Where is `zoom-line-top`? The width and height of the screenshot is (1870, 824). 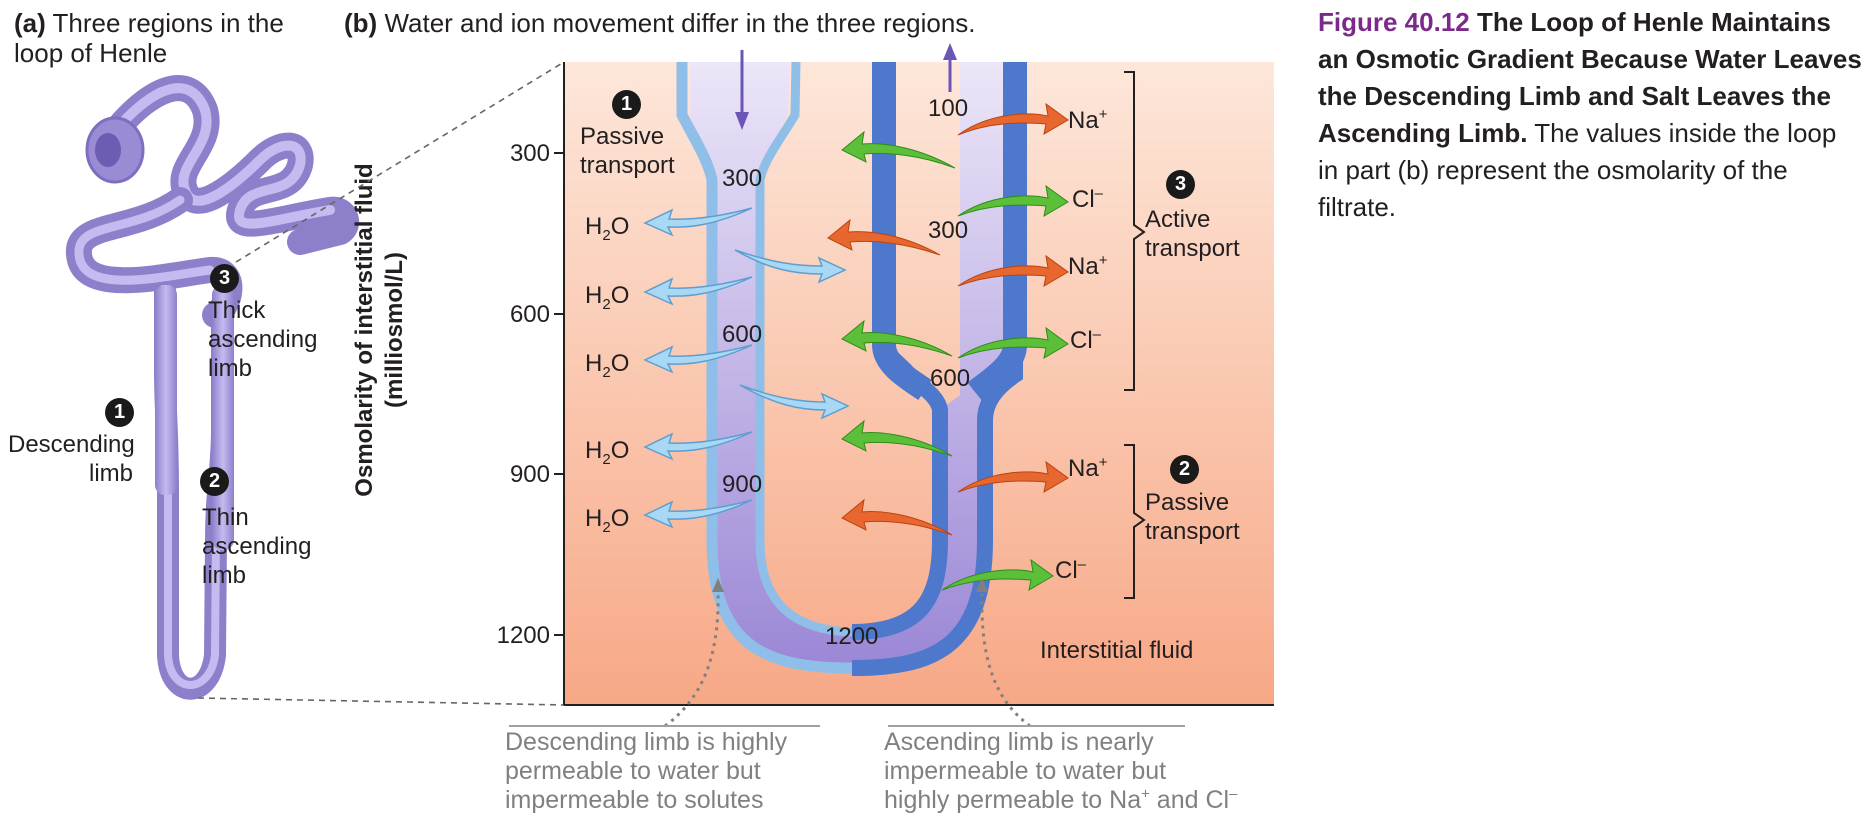
zoom-line-top is located at coordinates (400, 162).